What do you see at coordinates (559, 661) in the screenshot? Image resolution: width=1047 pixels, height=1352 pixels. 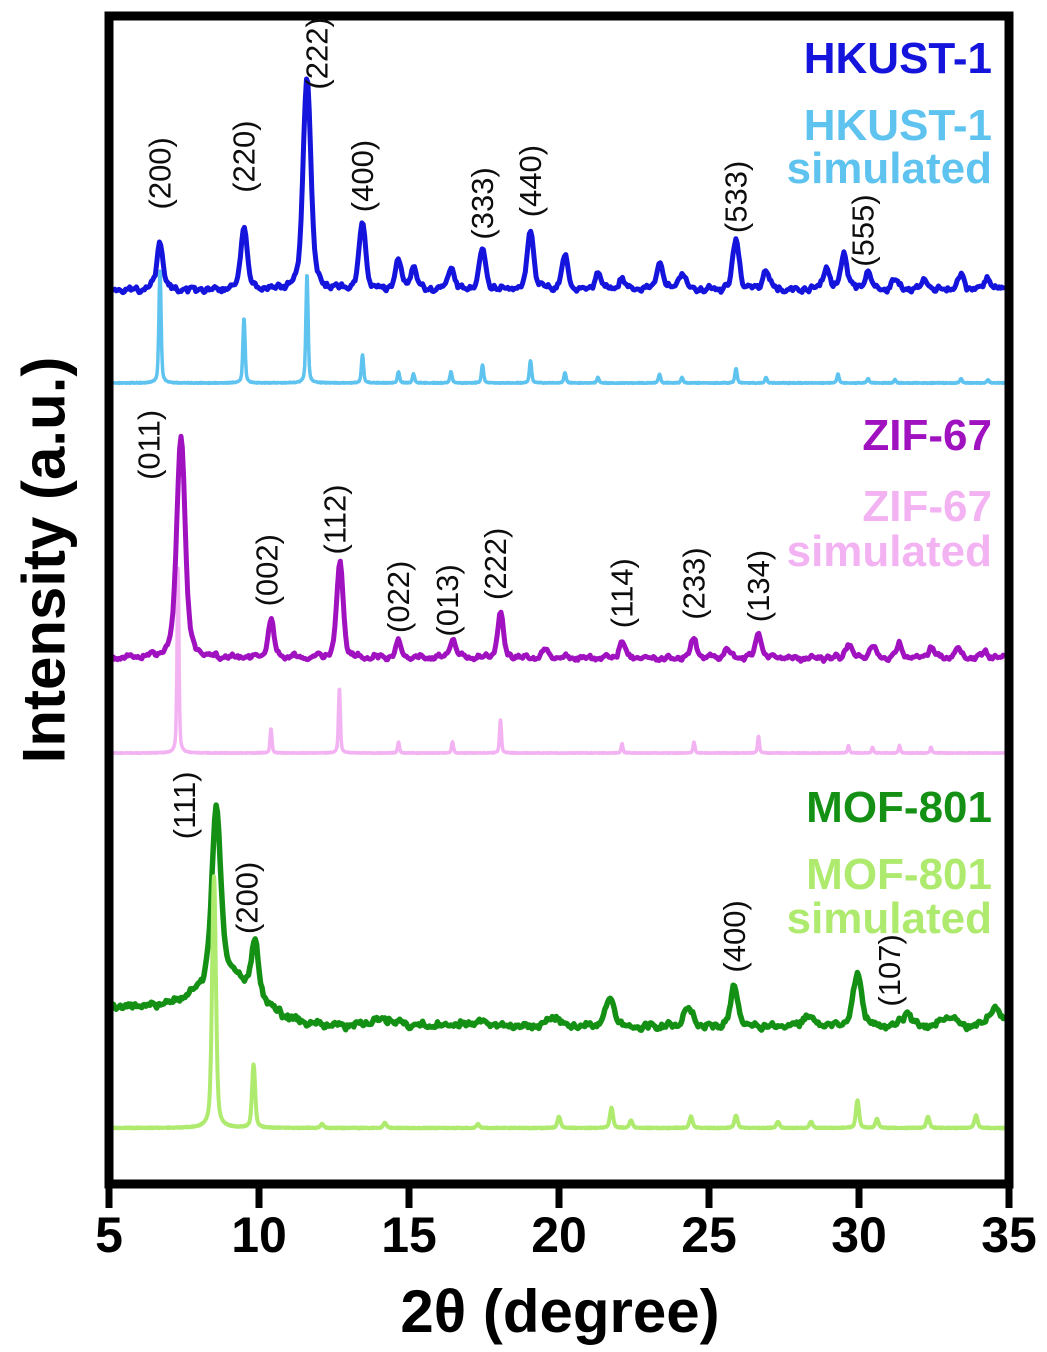 I see `trace-zif67-sim` at bounding box center [559, 661].